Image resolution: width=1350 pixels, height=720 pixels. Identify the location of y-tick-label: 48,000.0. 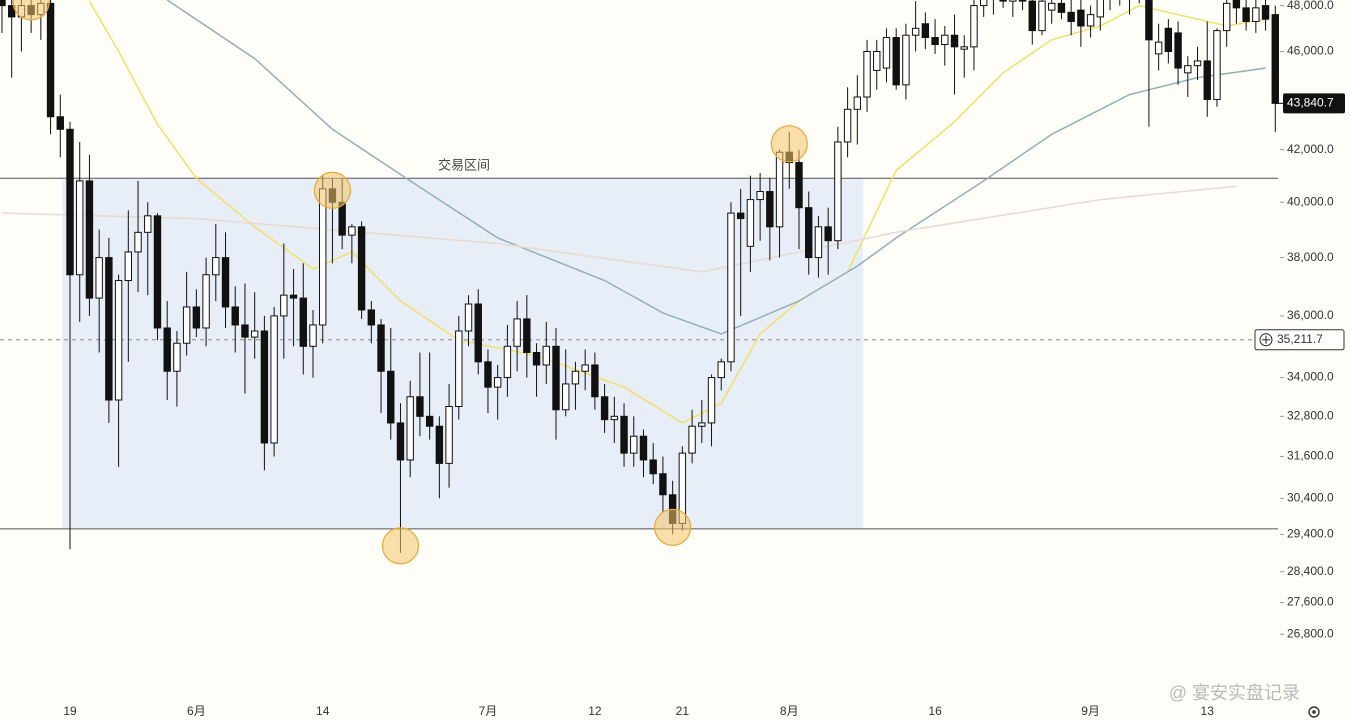
(1310, 6).